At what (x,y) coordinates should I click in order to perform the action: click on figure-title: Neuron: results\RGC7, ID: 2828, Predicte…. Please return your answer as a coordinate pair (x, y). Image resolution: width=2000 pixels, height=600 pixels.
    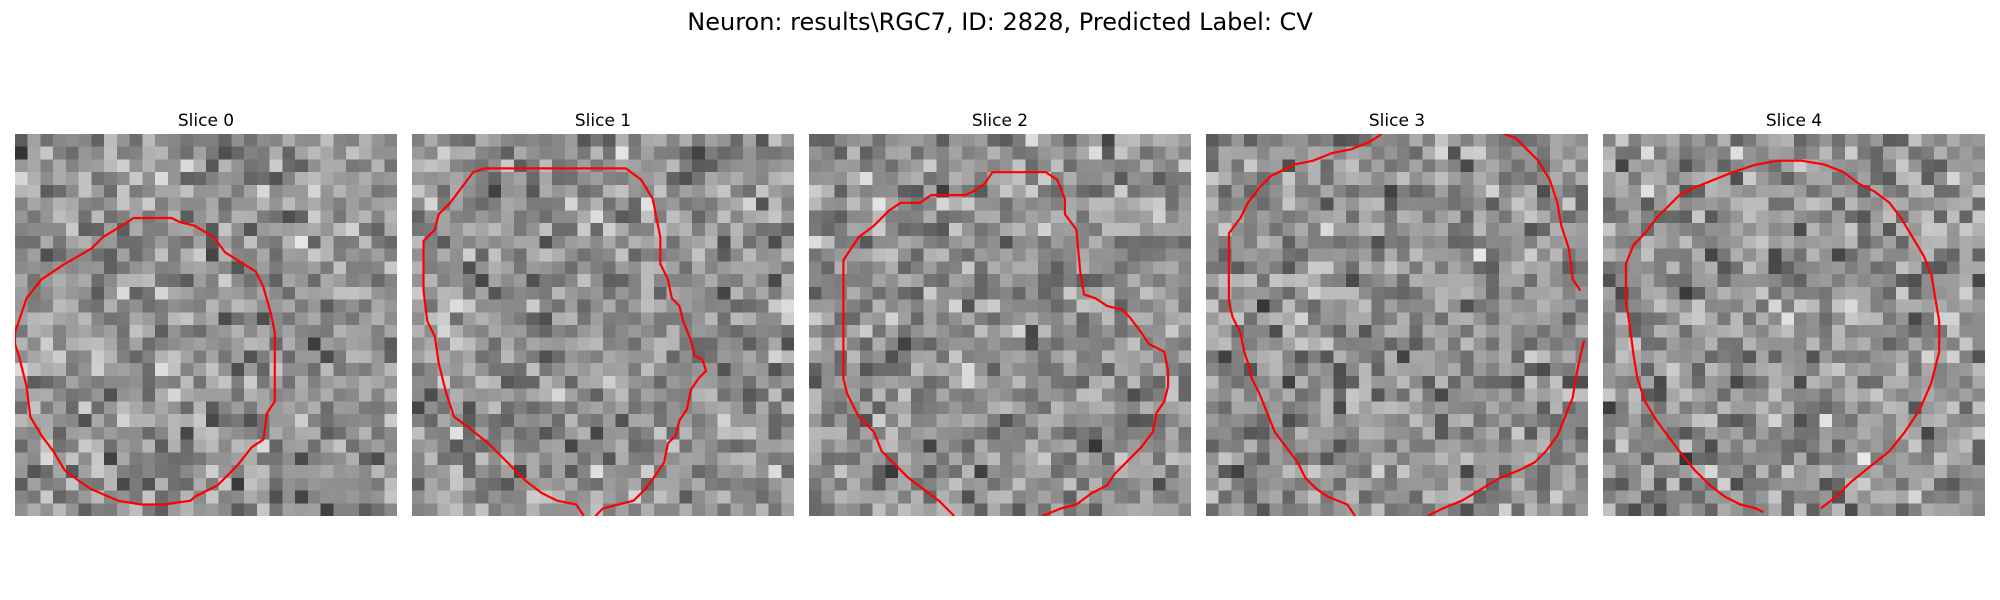
    Looking at the image, I should click on (1000, 22).